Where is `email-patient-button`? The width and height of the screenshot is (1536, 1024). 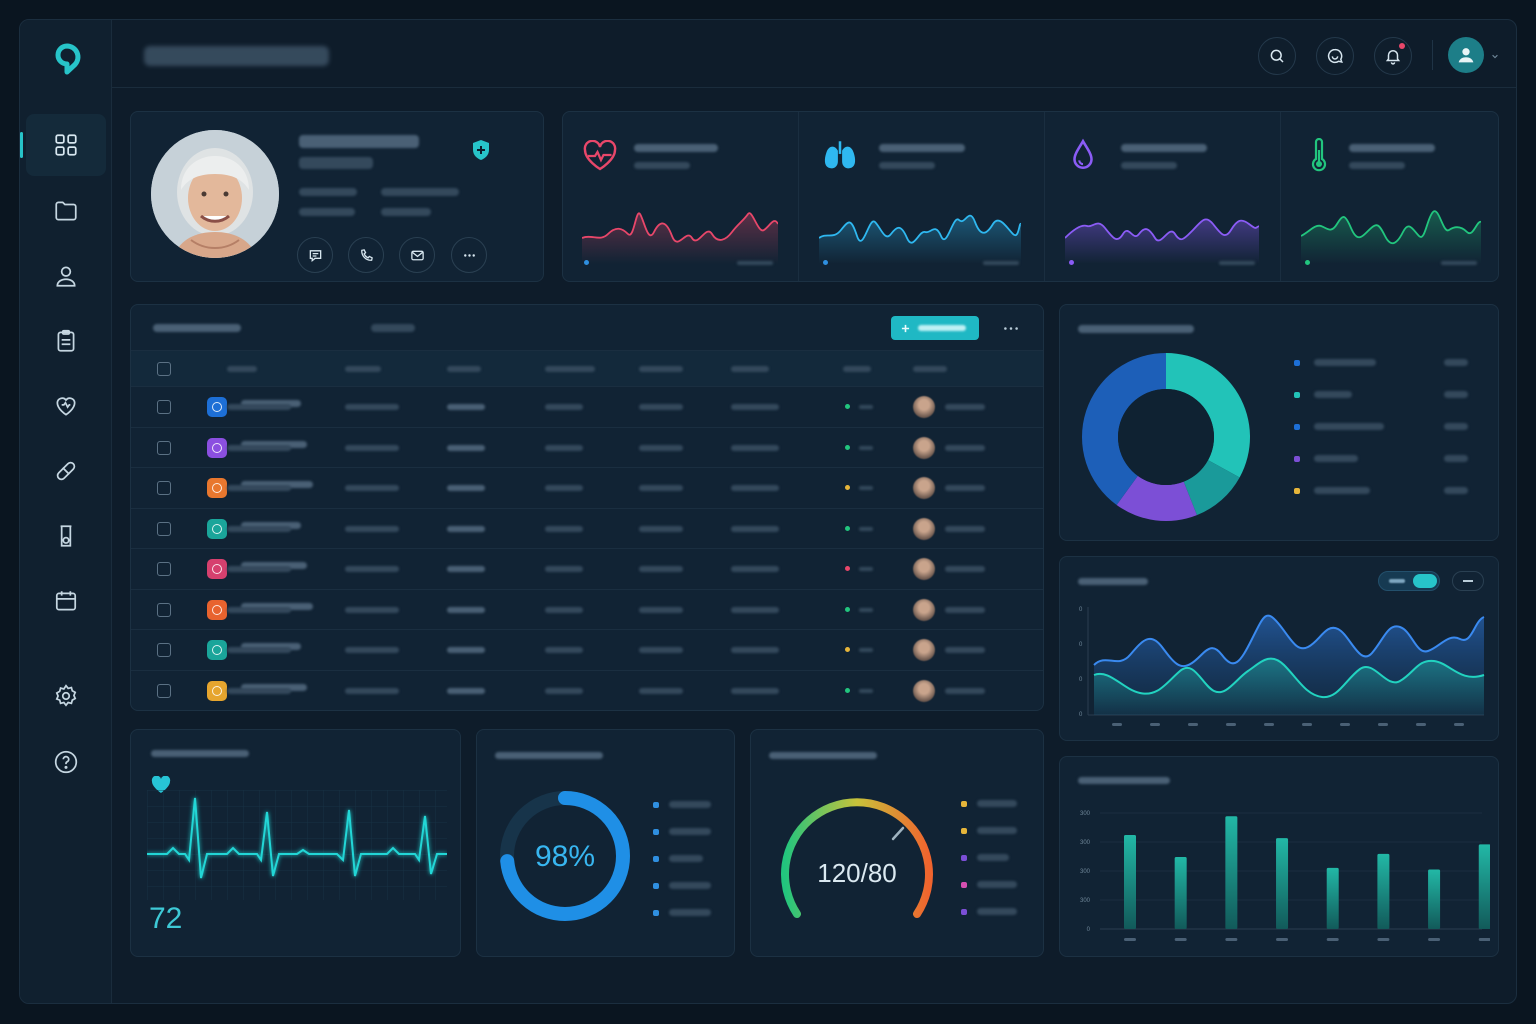
email-patient-button is located at coordinates (417, 255).